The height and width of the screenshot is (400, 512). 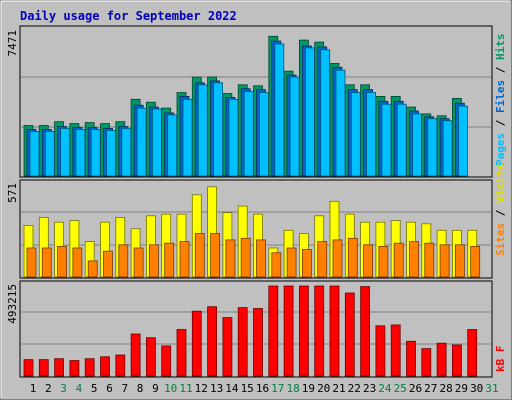 I want to click on day-label-13: 13, so click(x=216, y=388).